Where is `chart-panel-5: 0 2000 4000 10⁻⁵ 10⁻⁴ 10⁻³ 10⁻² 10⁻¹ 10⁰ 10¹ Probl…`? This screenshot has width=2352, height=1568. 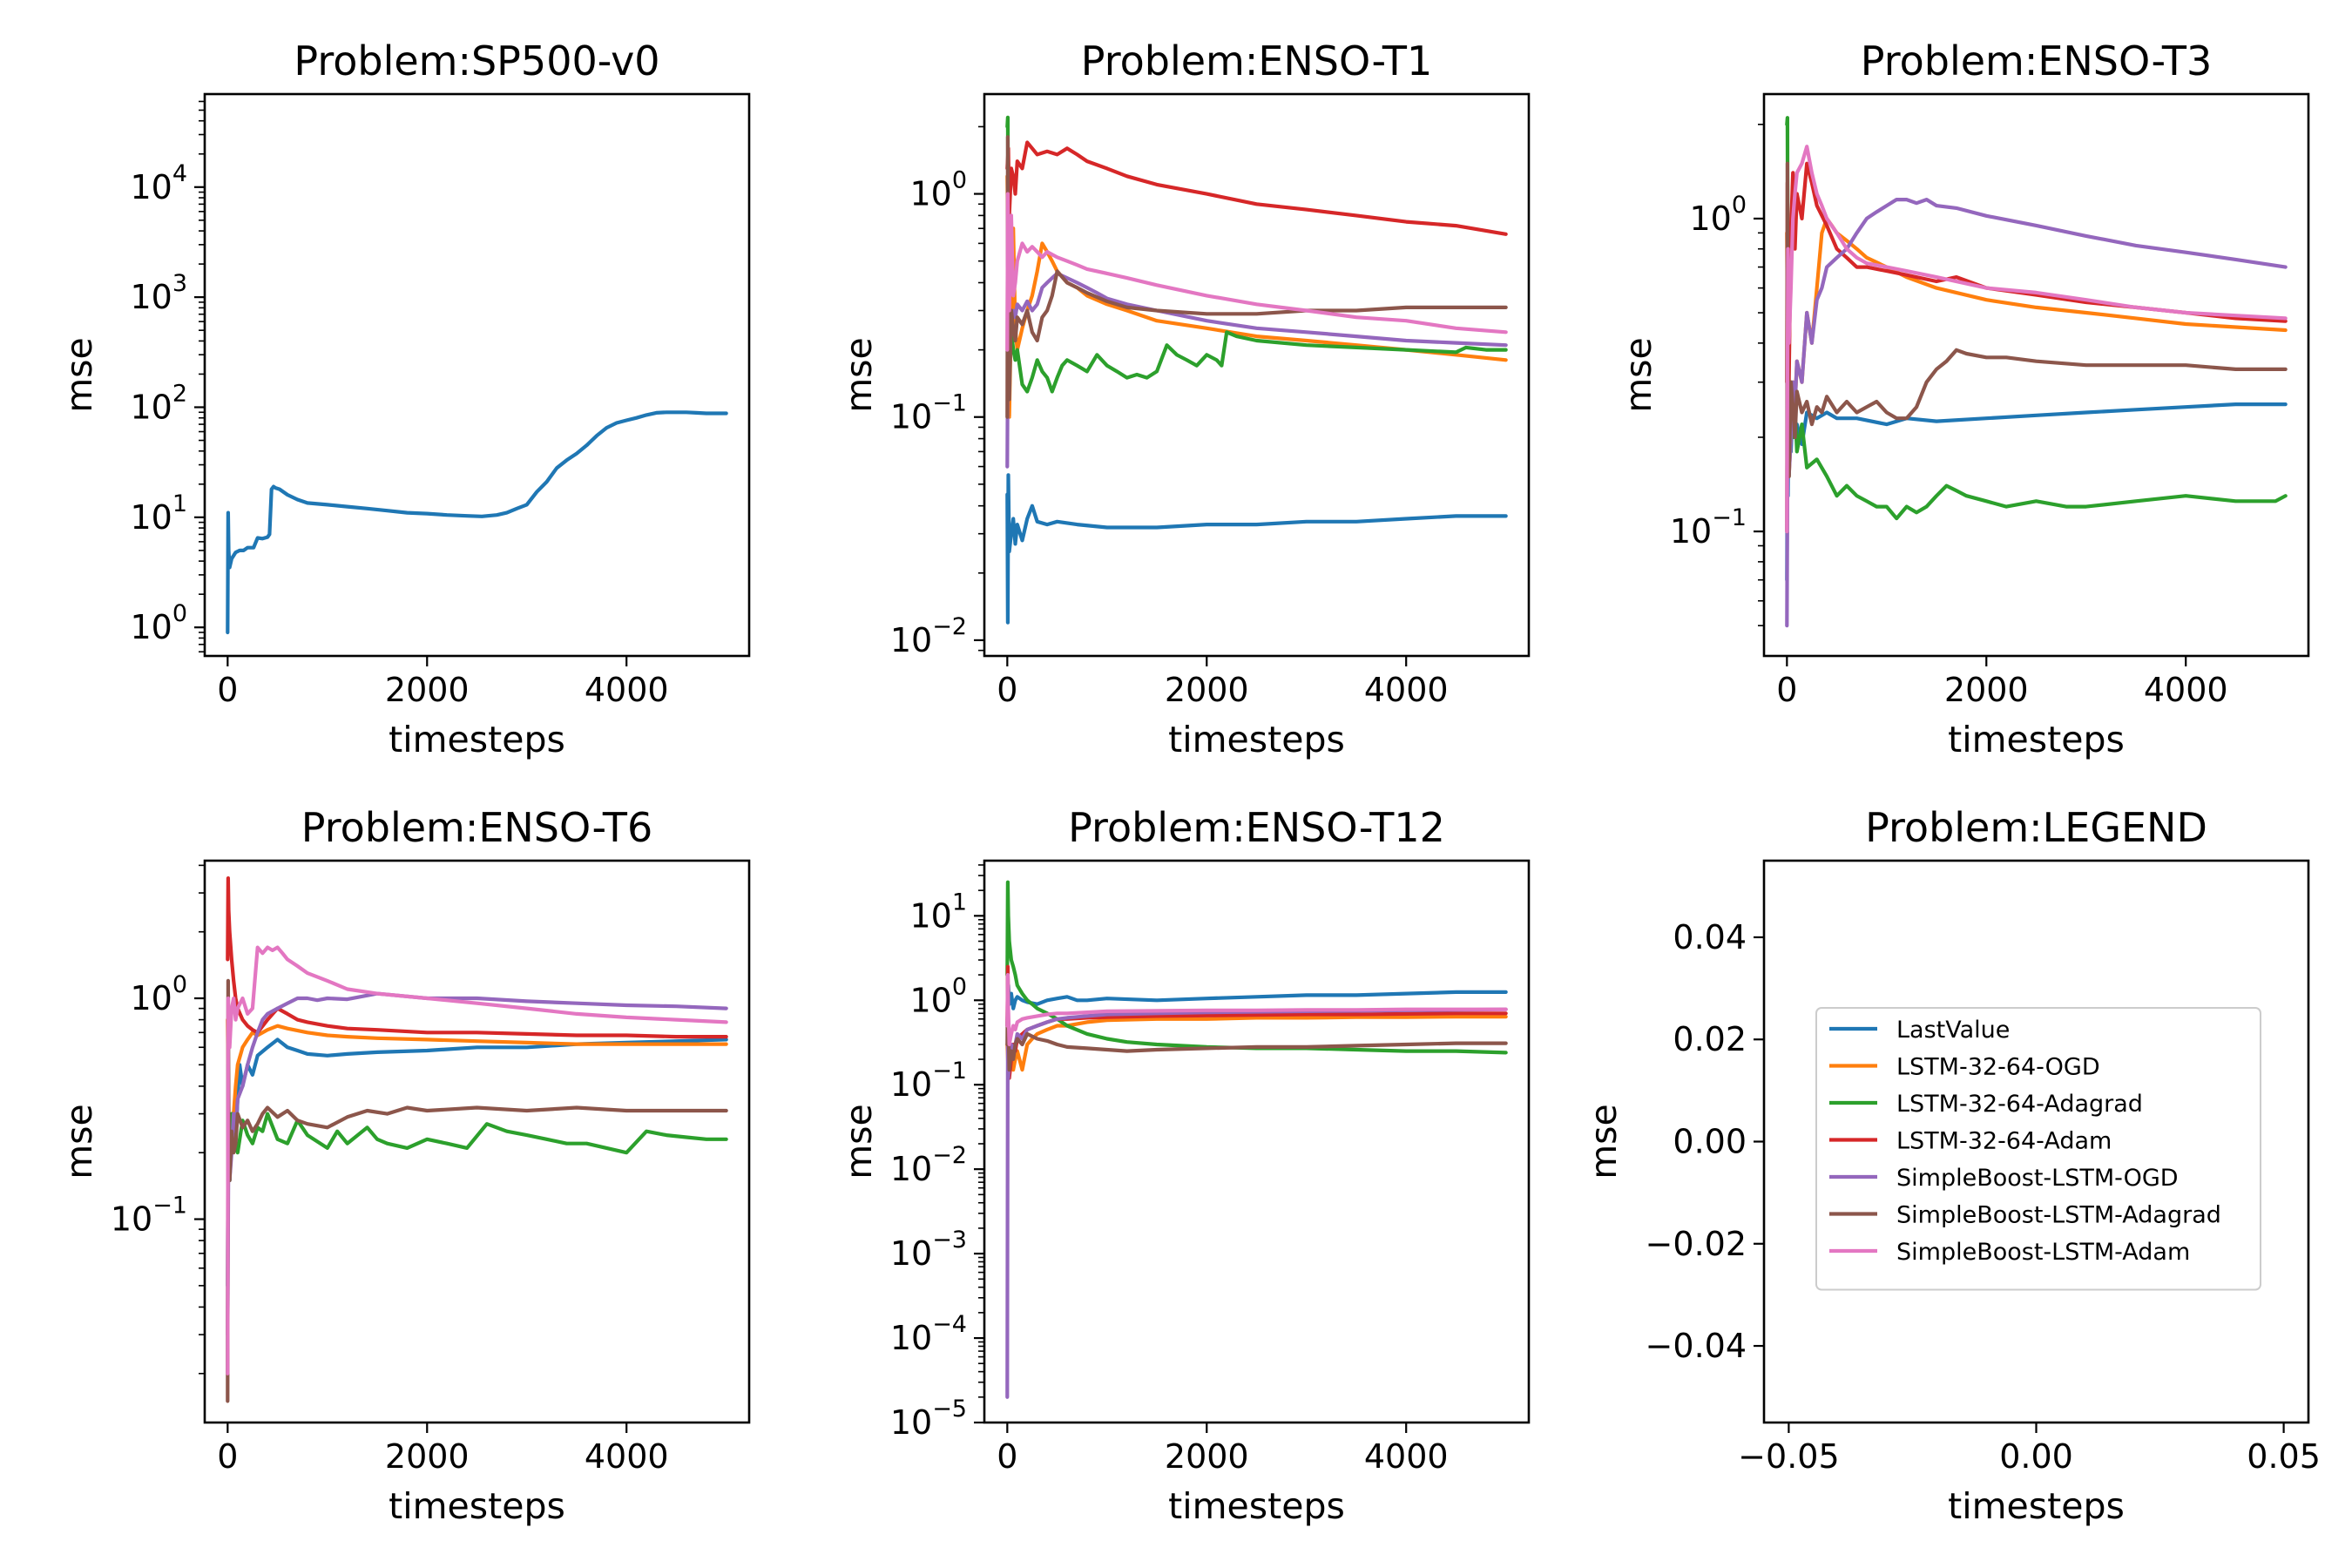
chart-panel-5: 0 2000 4000 10⁻⁵ 10⁻⁴ 10⁻³ 10⁻² 10⁻¹ 10⁰ 10¹ Probl… is located at coordinates (1184, 1165).